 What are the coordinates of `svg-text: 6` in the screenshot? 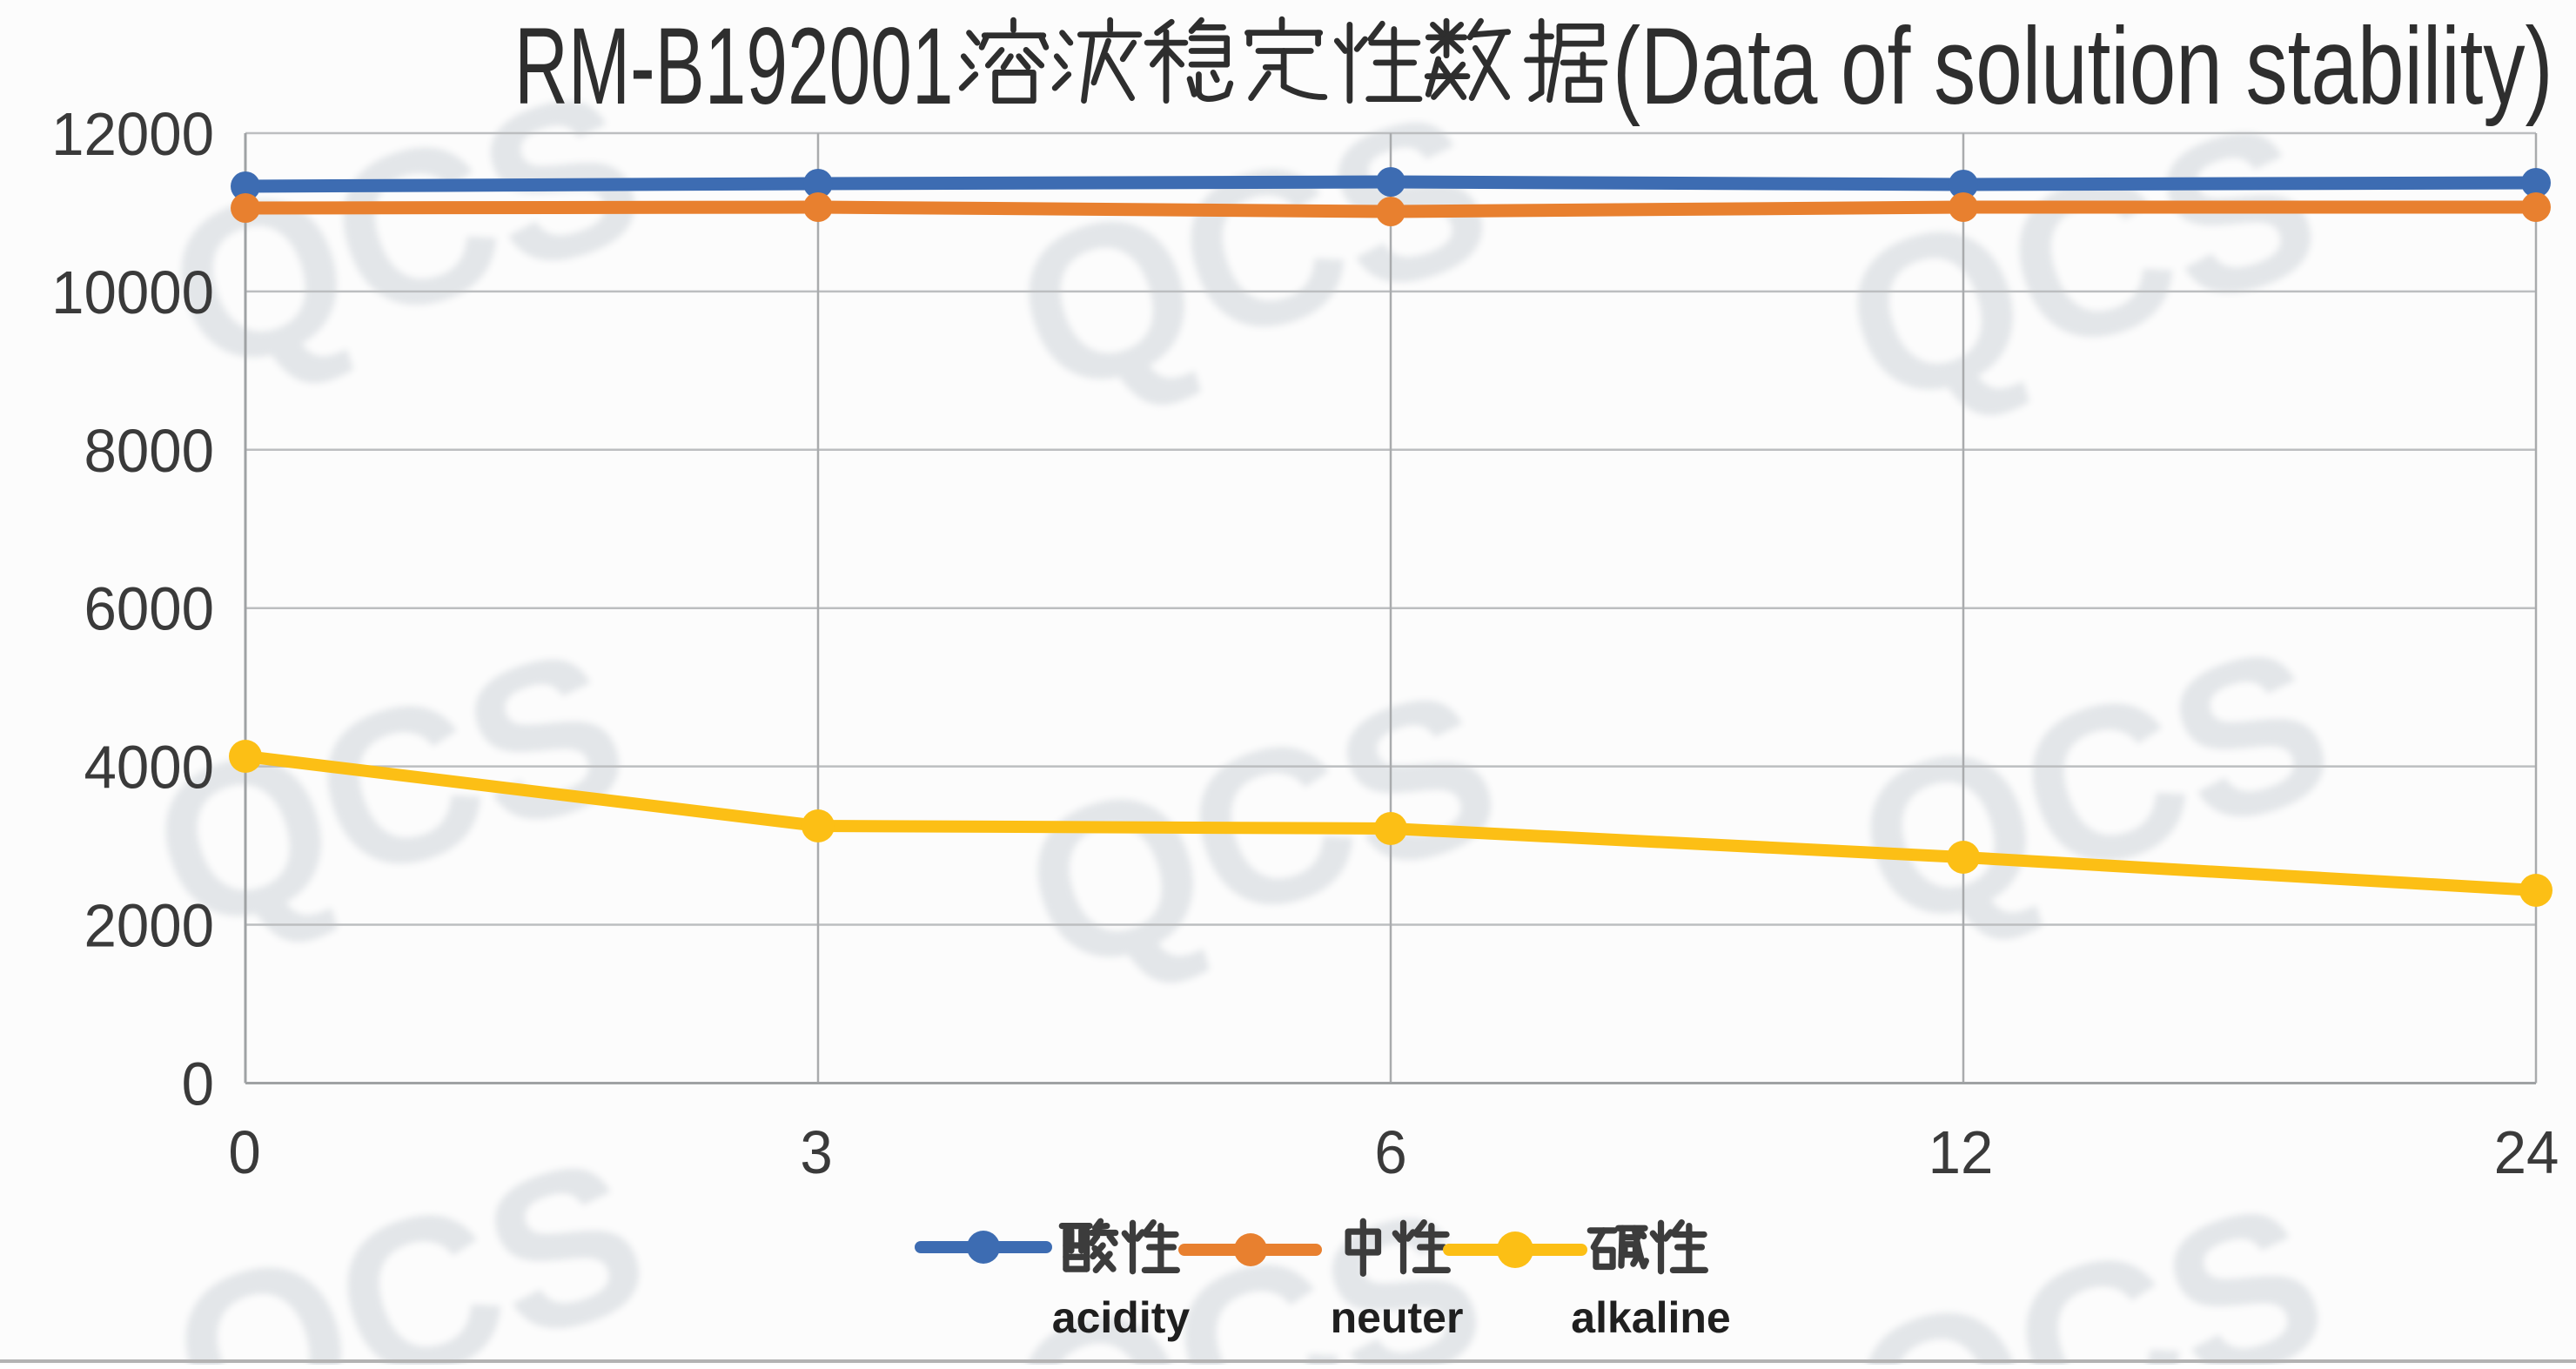 It's located at (1390, 1152).